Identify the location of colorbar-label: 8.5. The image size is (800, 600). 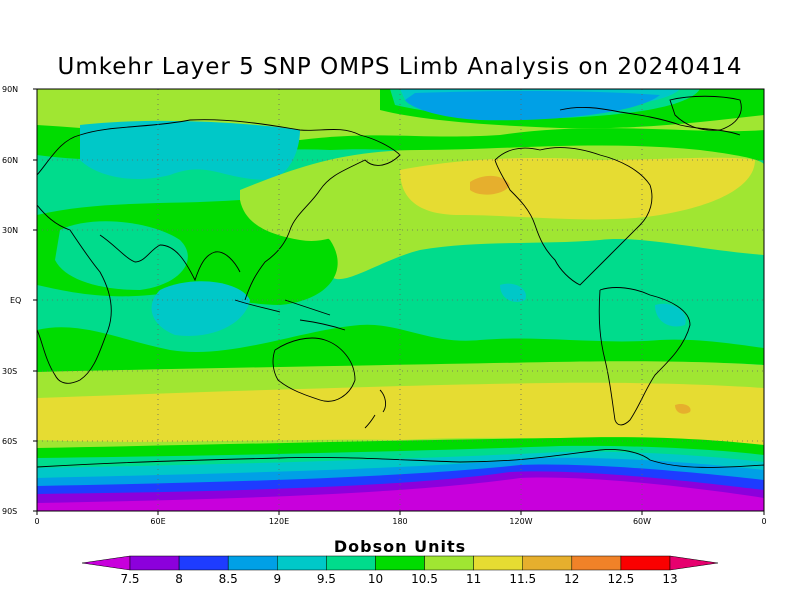
(228, 579).